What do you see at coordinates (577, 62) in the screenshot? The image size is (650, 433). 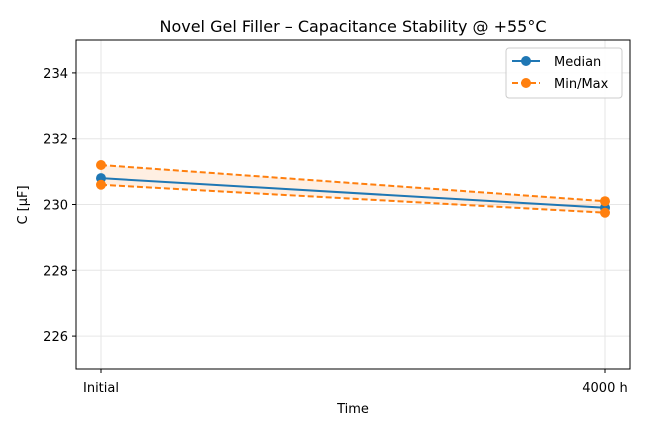 I see `legend-label-median: Median` at bounding box center [577, 62].